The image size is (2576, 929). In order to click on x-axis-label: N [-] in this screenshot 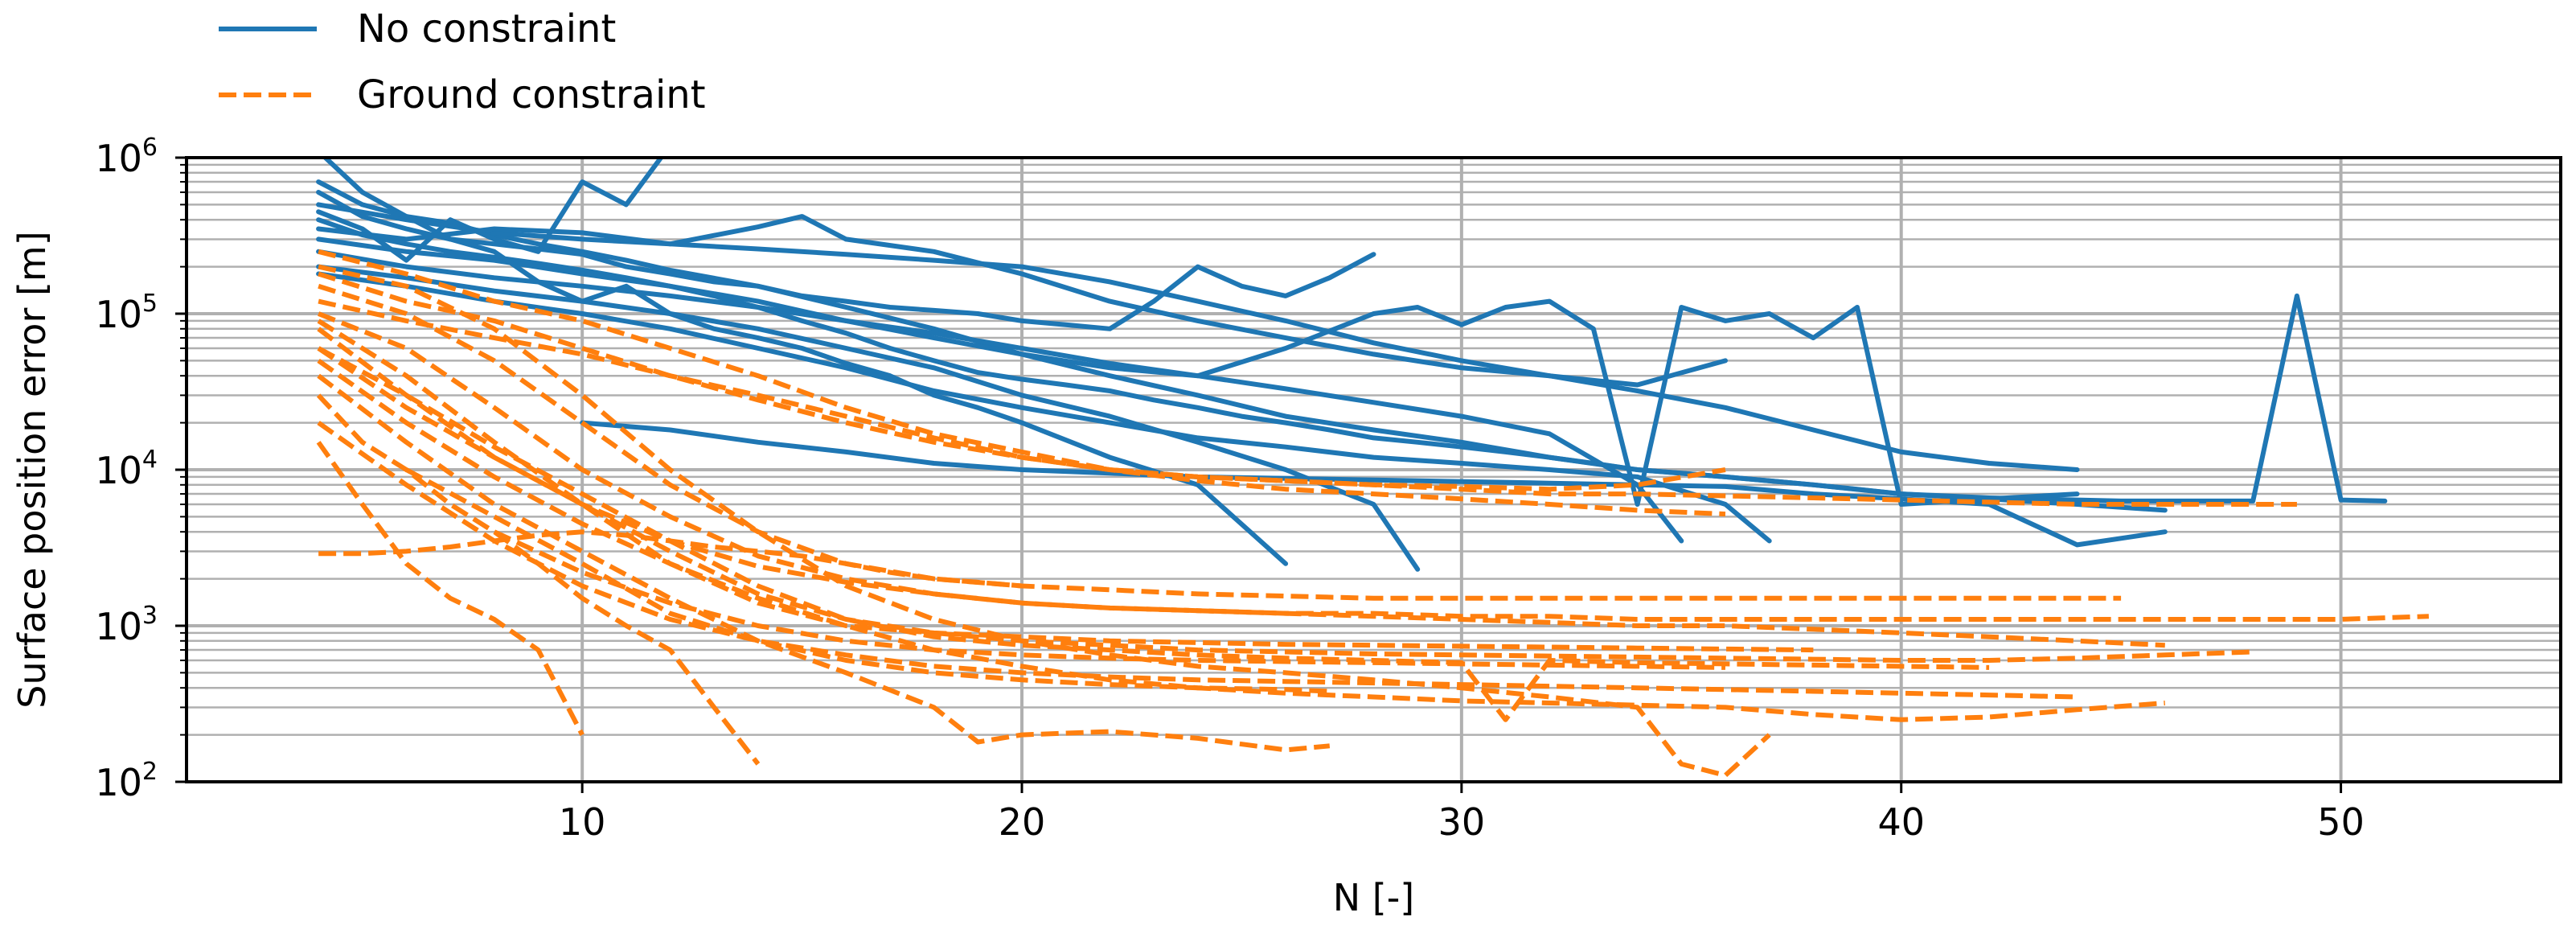, I will do `click(1374, 897)`.